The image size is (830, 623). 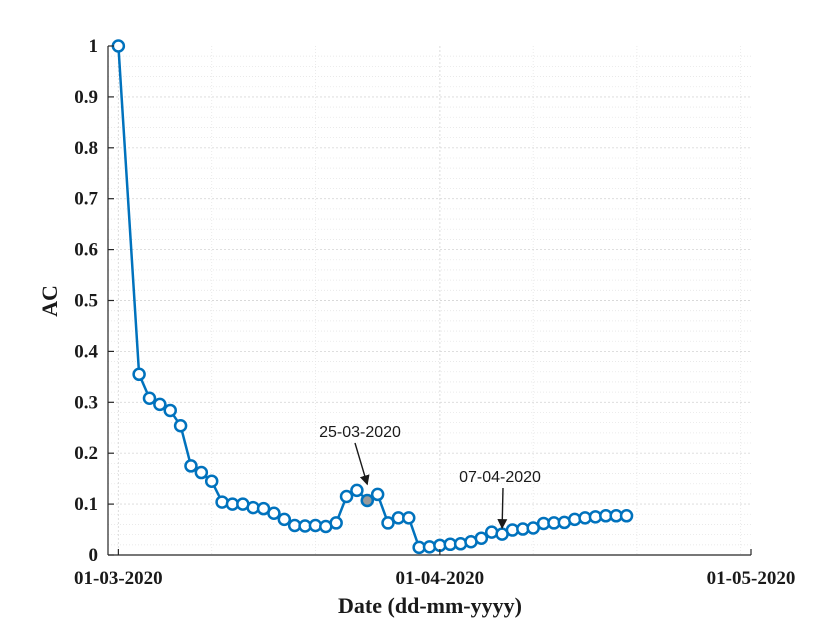 I want to click on x-tick-label: 01-03-2020, so click(x=118, y=578).